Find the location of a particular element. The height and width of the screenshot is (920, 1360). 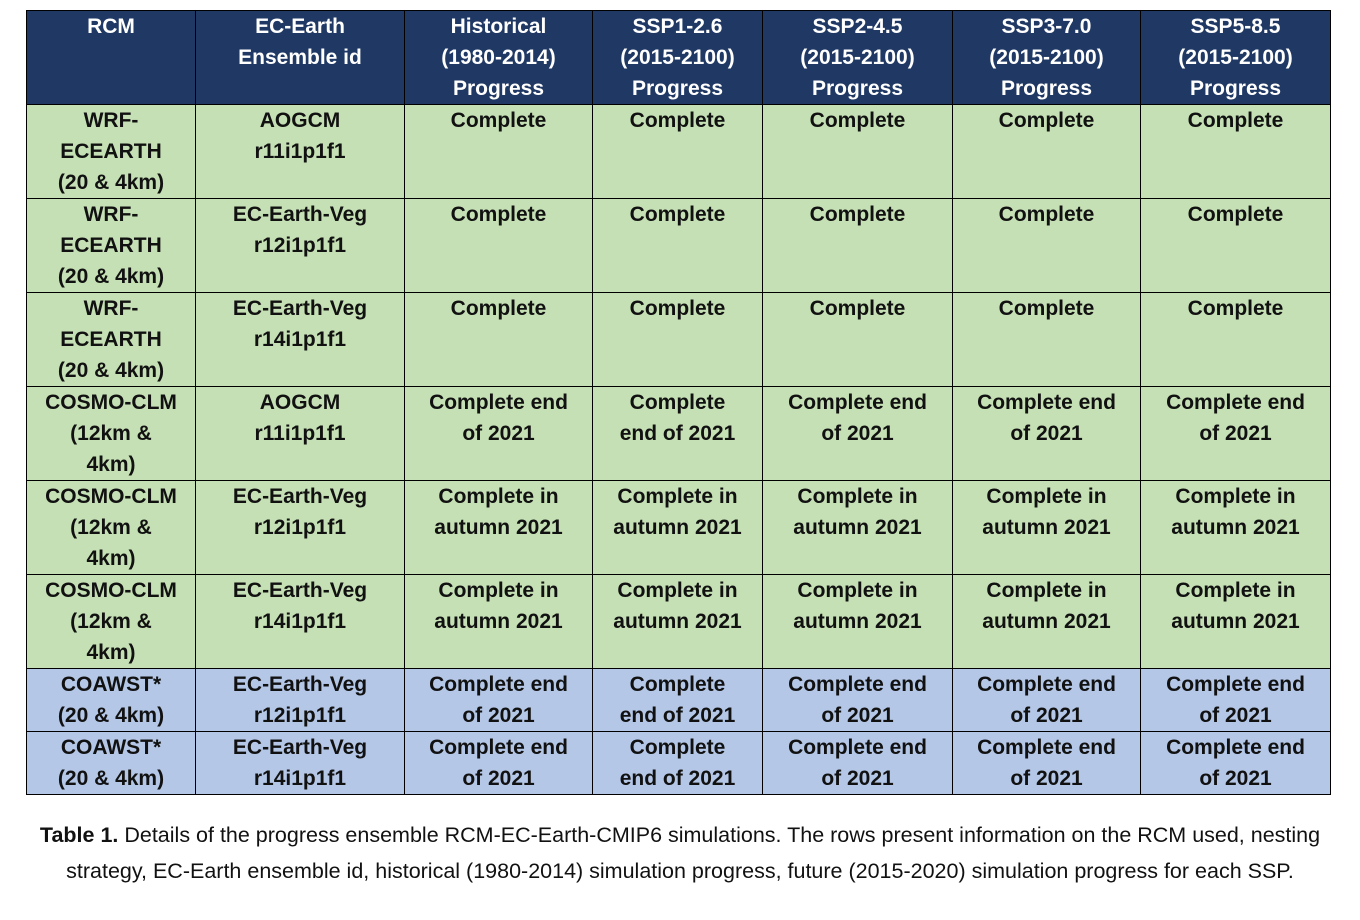

header-ssp126: SSP1-2.6 (2015-2100) Progress is located at coordinates (677, 57).